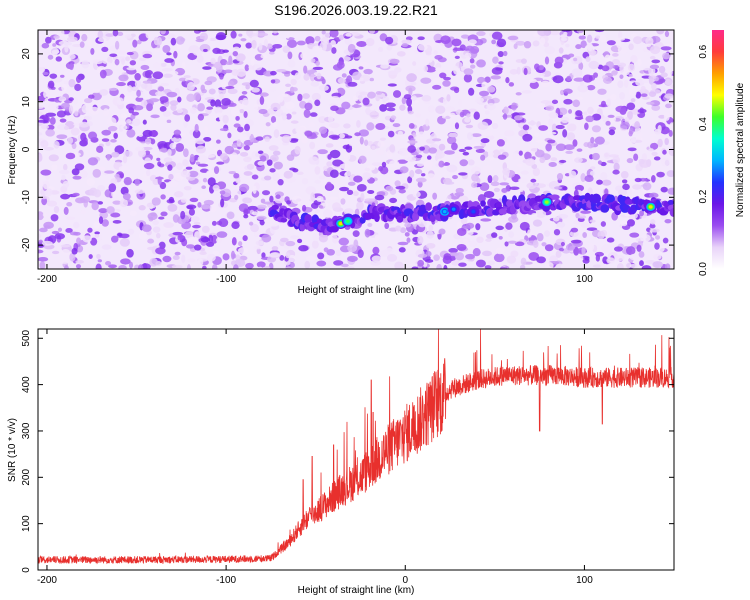 The height and width of the screenshot is (600, 750). Describe the element at coordinates (26, 477) in the screenshot. I see `y-tick-label: 200` at that location.